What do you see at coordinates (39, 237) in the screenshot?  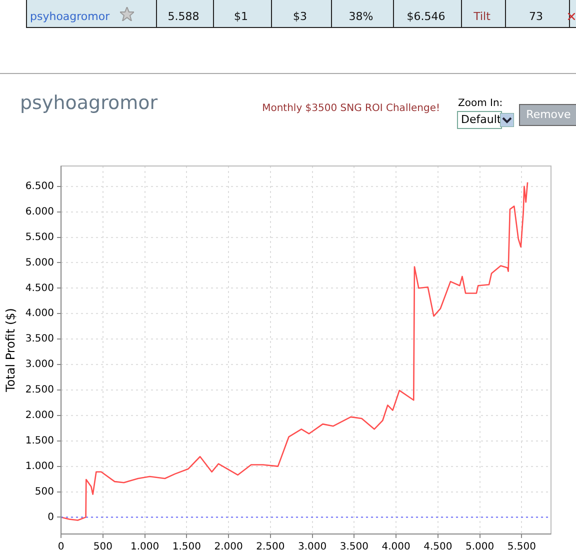 I see `y-tick-label: 5.500` at bounding box center [39, 237].